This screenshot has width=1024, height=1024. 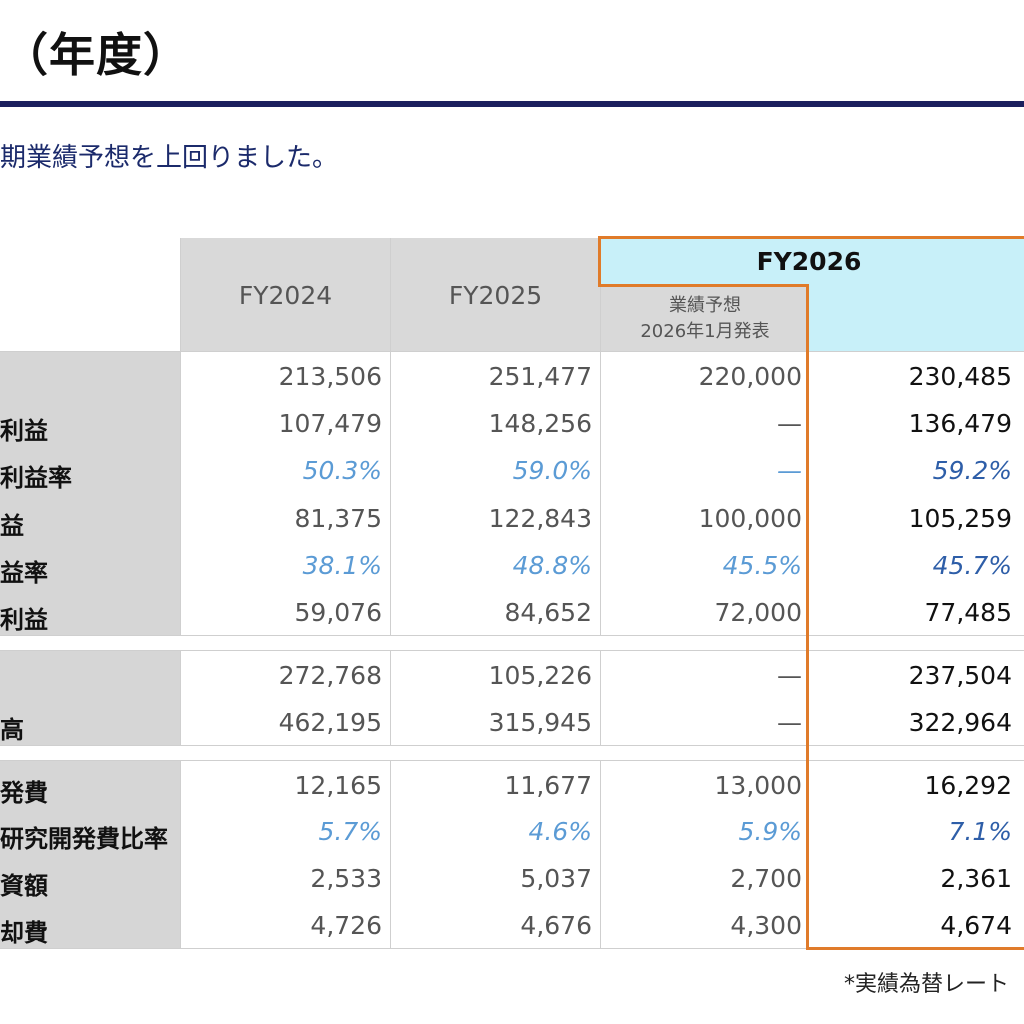 I want to click on forecast-header-line2: 2026年1月発表, so click(x=705, y=331).